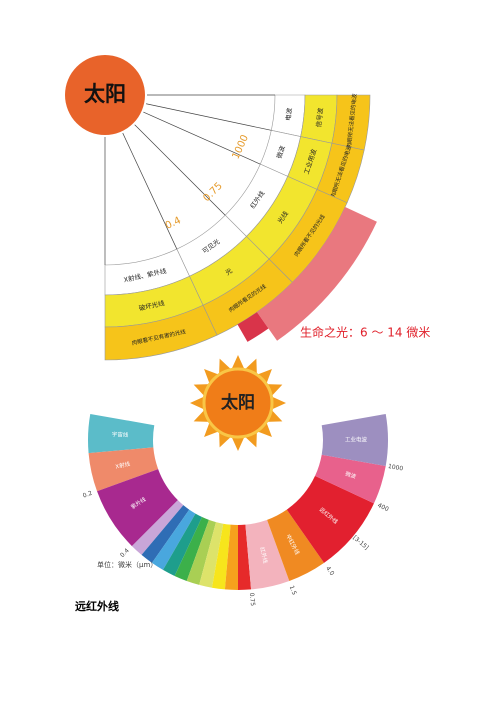  What do you see at coordinates (365, 332) in the screenshot?
I see `highlight-label: 生命之光：6 ～ 14 微米` at bounding box center [365, 332].